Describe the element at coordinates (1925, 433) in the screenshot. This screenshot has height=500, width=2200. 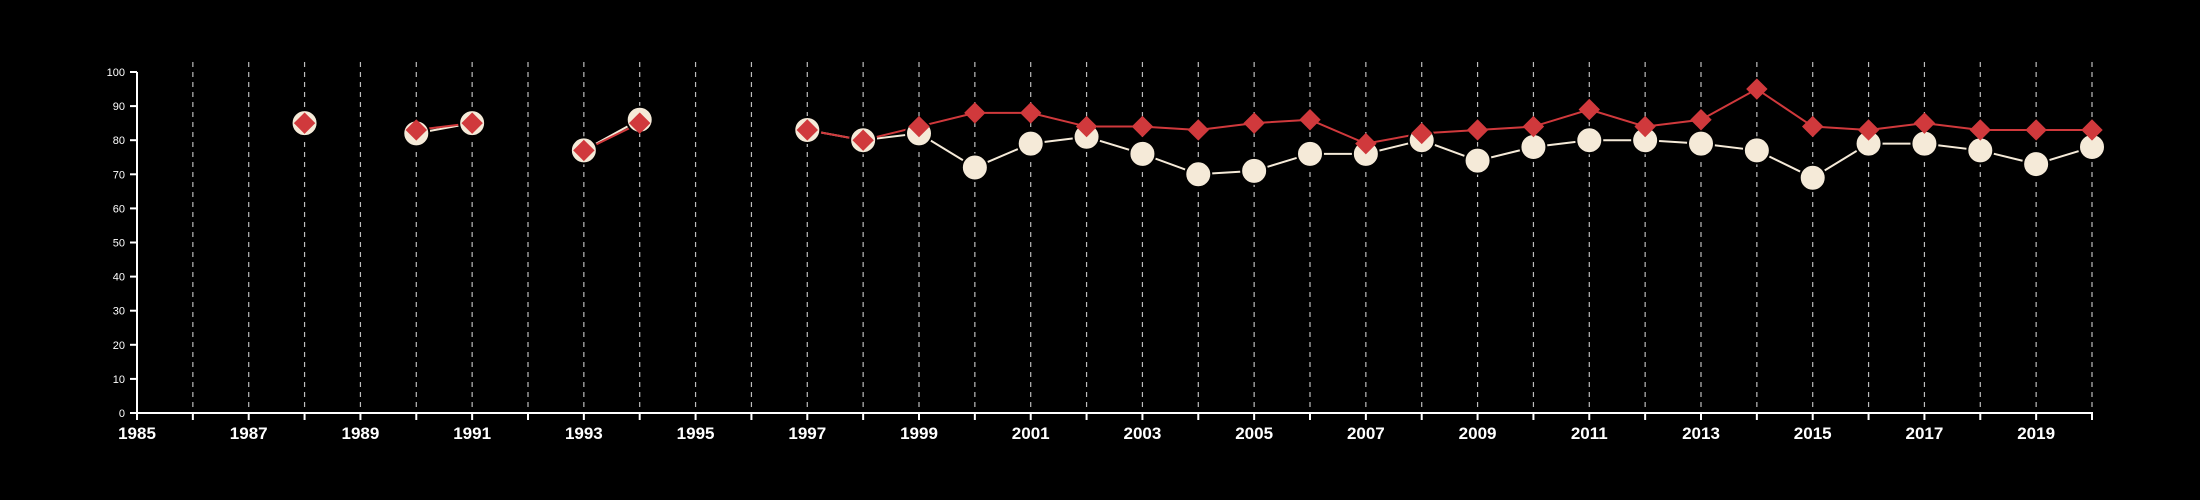
I see `x-tick-label: 2017` at that location.